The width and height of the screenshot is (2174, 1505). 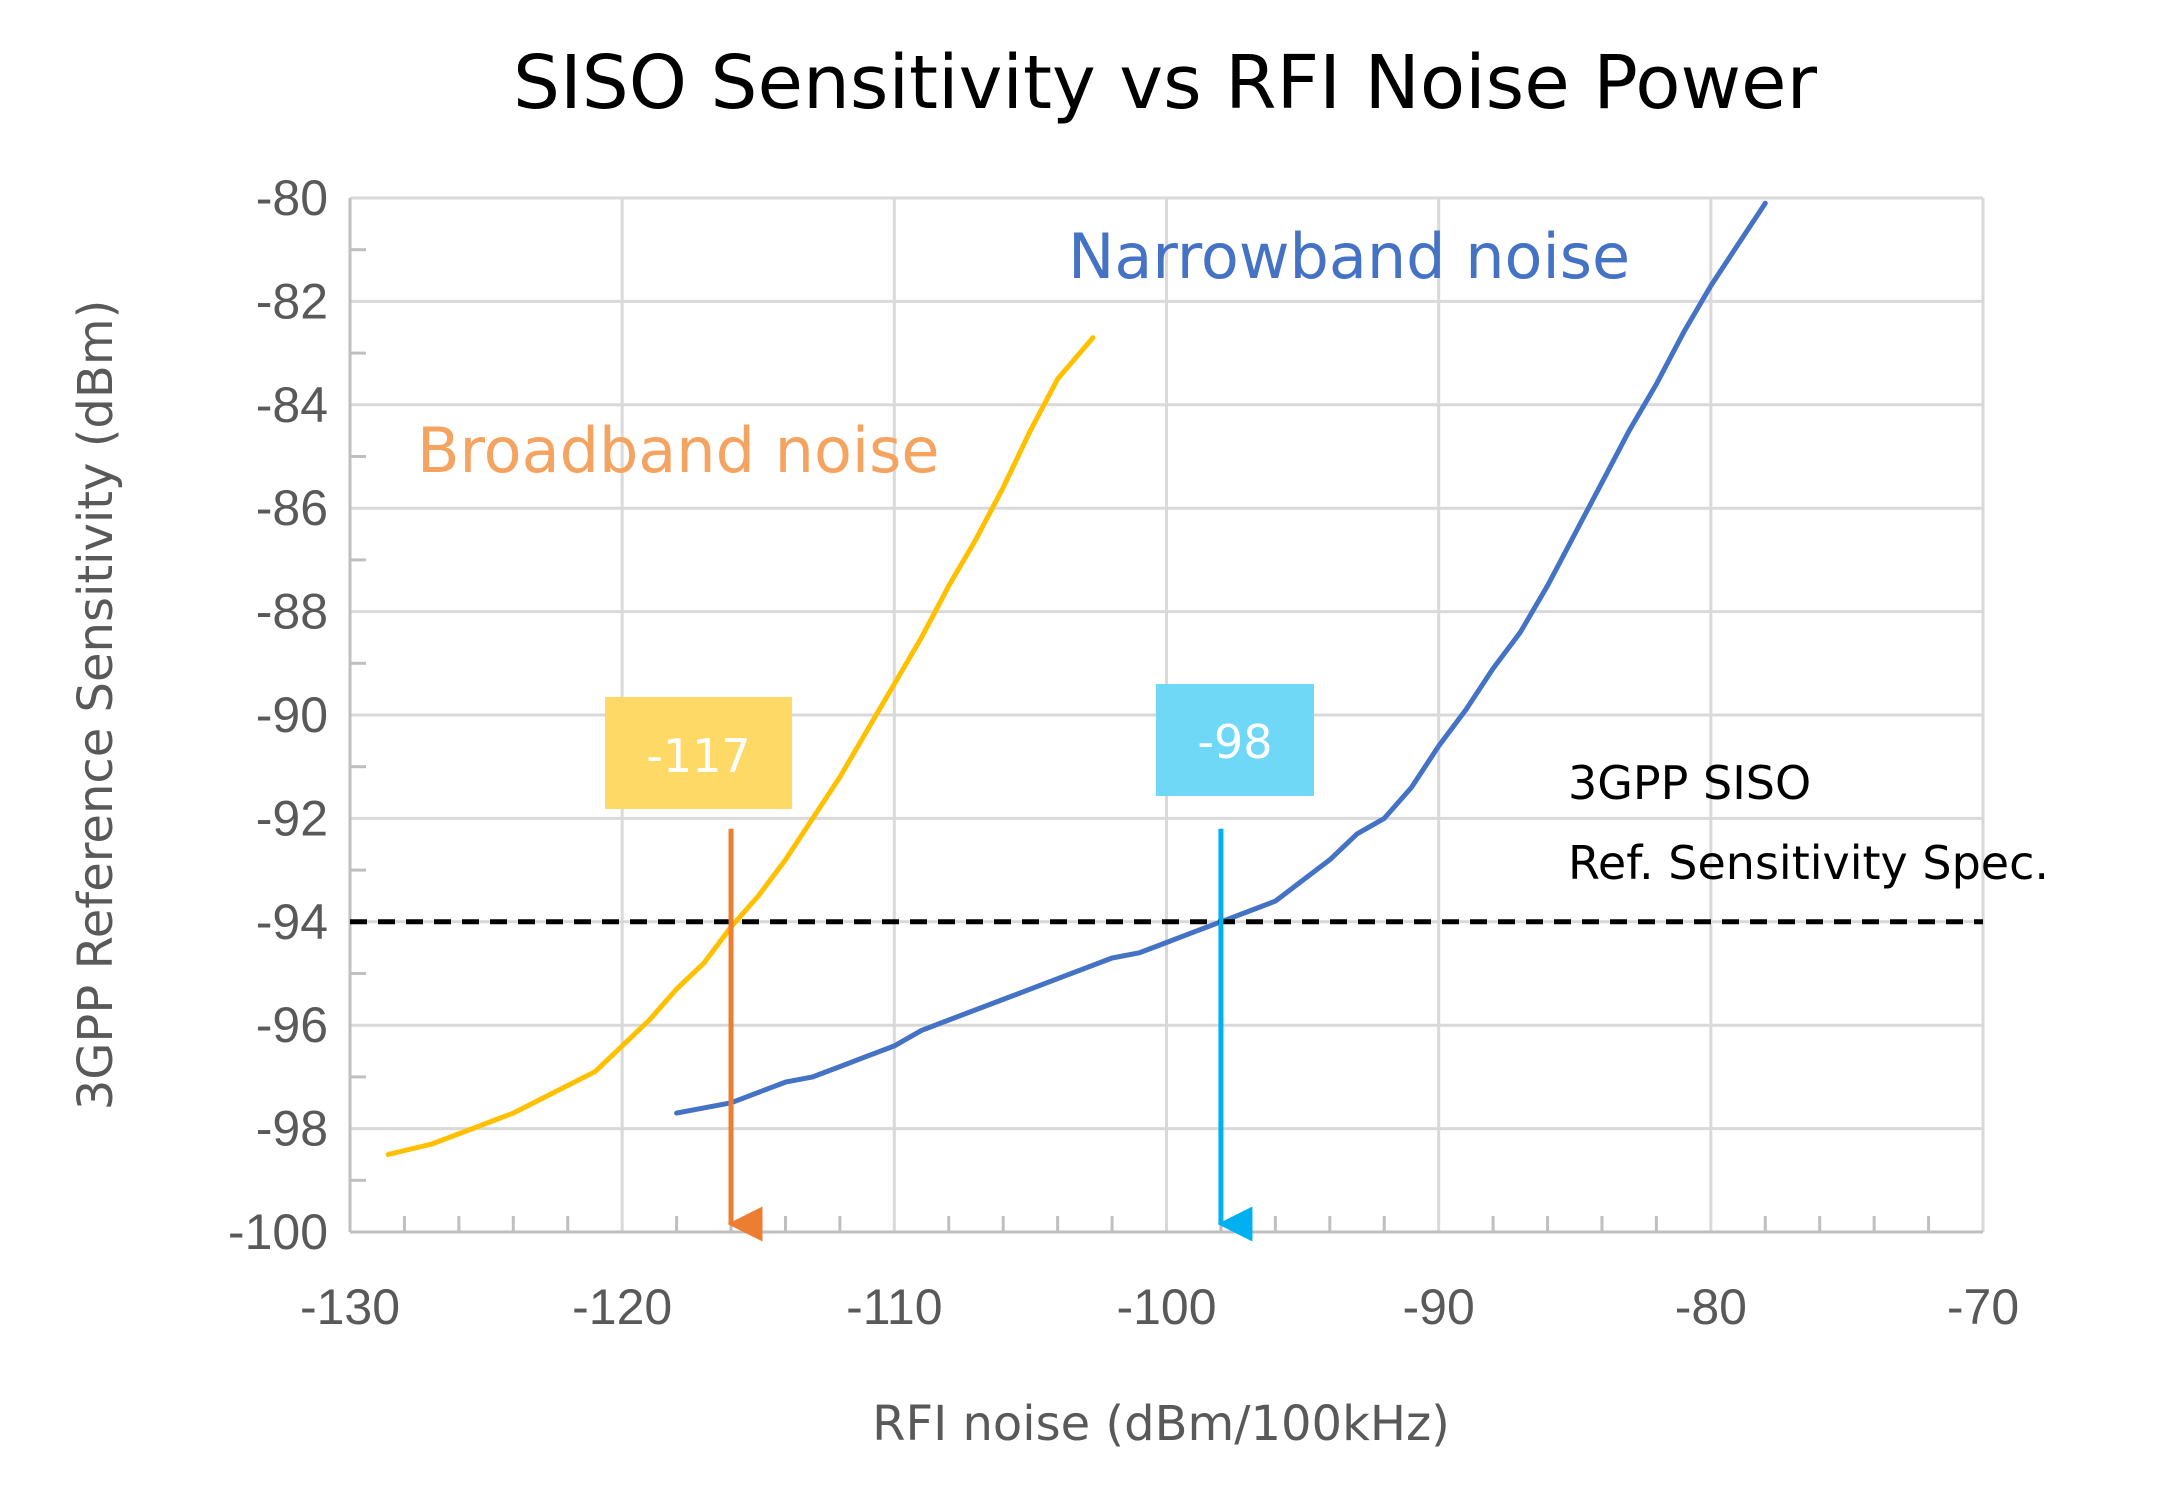 What do you see at coordinates (1199, 840) in the screenshot?
I see `reference-line-group: 3GPP SISO Ref. Sensitivity Spec.` at bounding box center [1199, 840].